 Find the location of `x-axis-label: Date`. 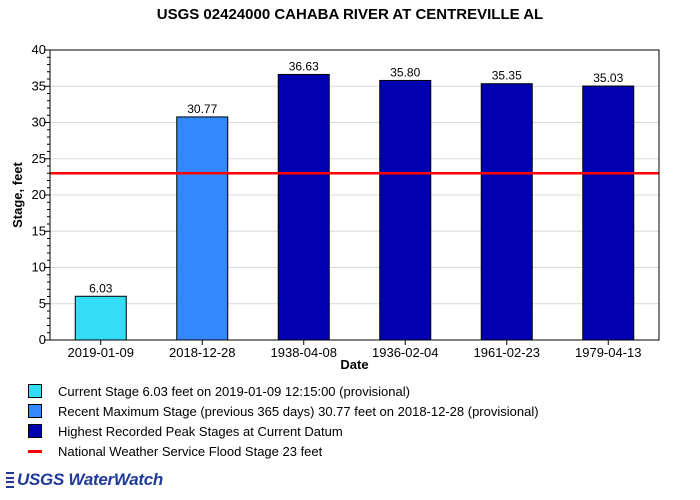

x-axis-label: Date is located at coordinates (354, 363).